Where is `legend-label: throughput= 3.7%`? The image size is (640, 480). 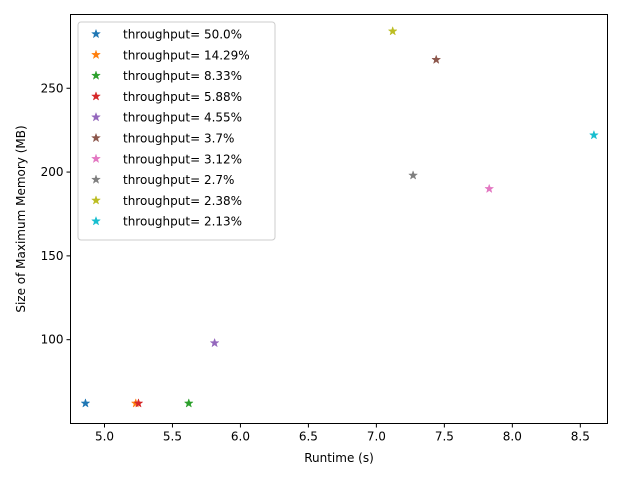 legend-label: throughput= 3.7% is located at coordinates (178, 139).